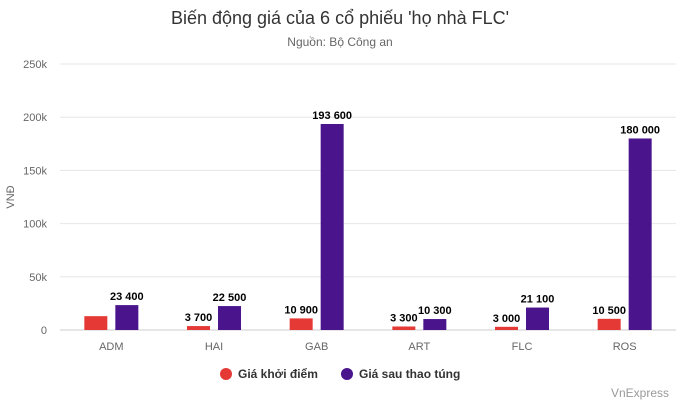 The width and height of the screenshot is (681, 405). I want to click on bar-initial-hai, so click(198, 328).